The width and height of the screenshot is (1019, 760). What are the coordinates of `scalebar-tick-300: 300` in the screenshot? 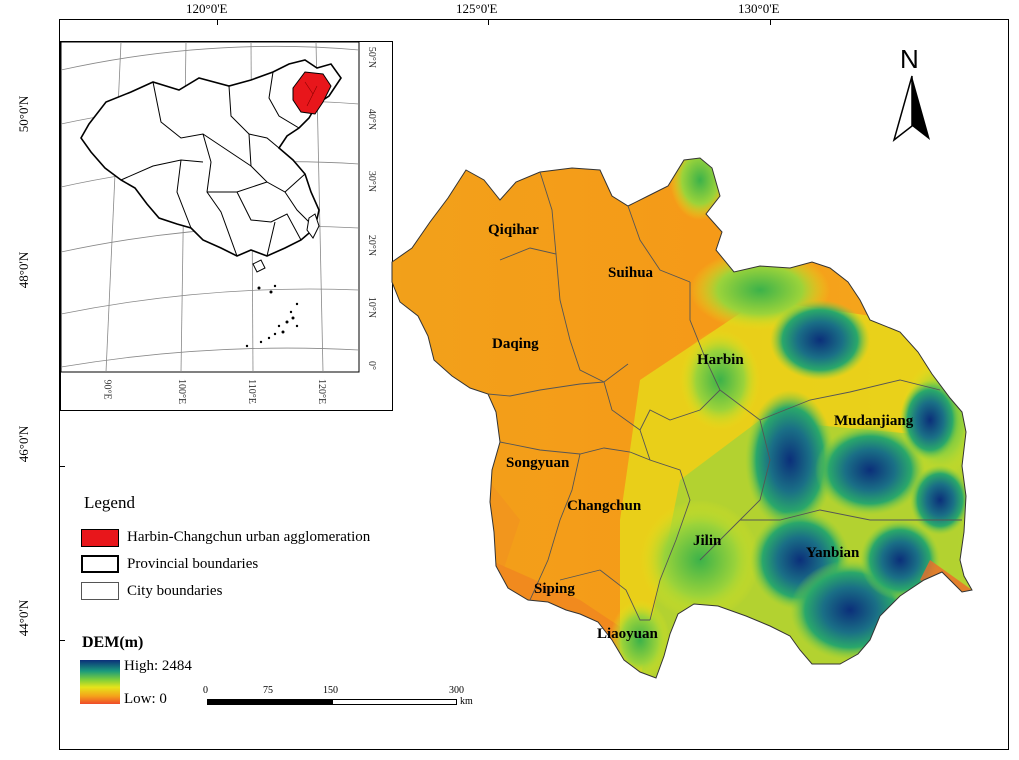 It's located at (456, 690).